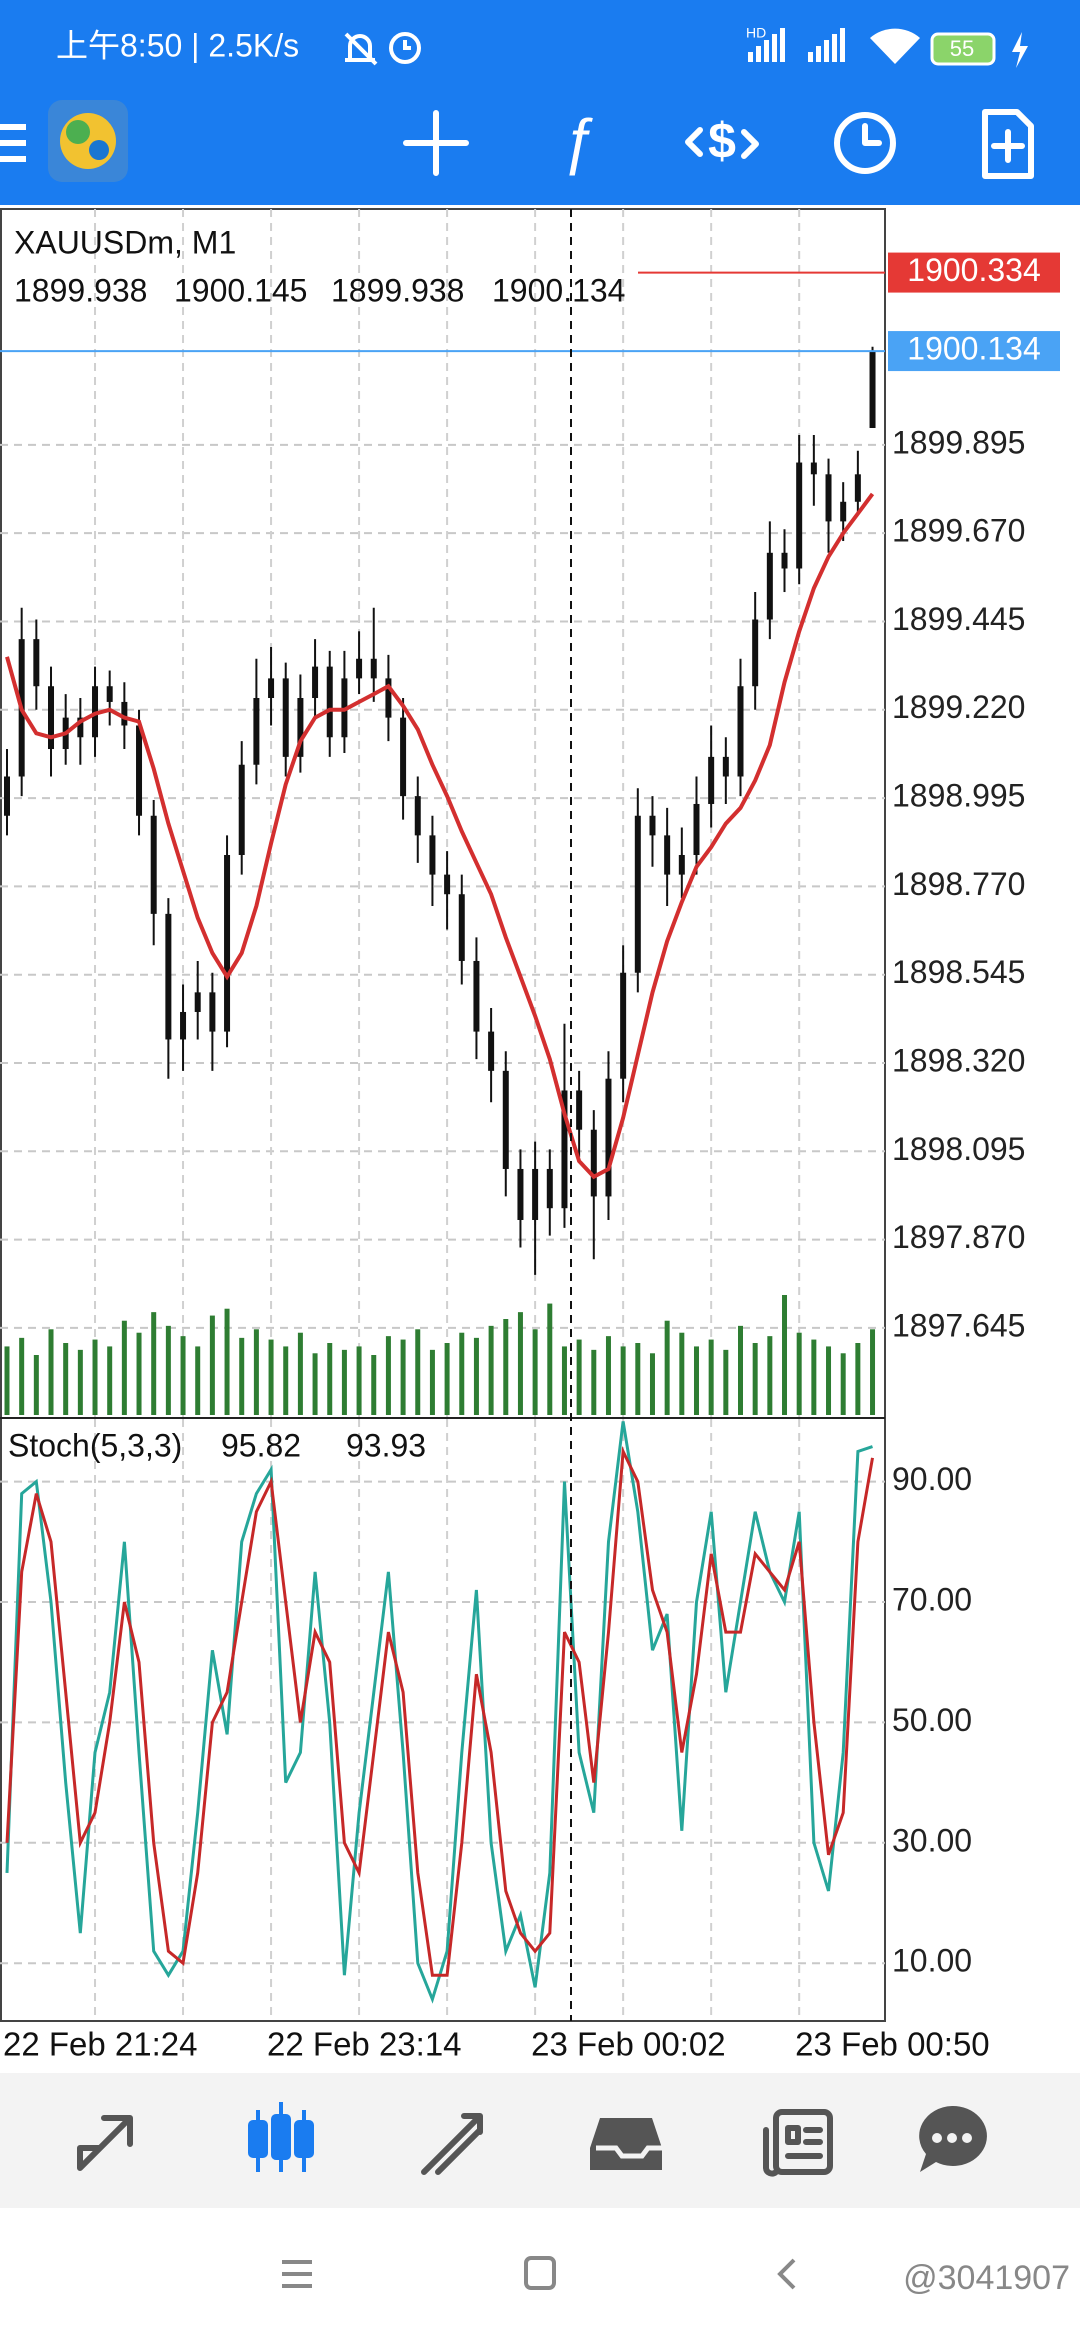 The height and width of the screenshot is (2345, 1080). What do you see at coordinates (958, 707) in the screenshot?
I see `y-tick-label: 1899.220` at bounding box center [958, 707].